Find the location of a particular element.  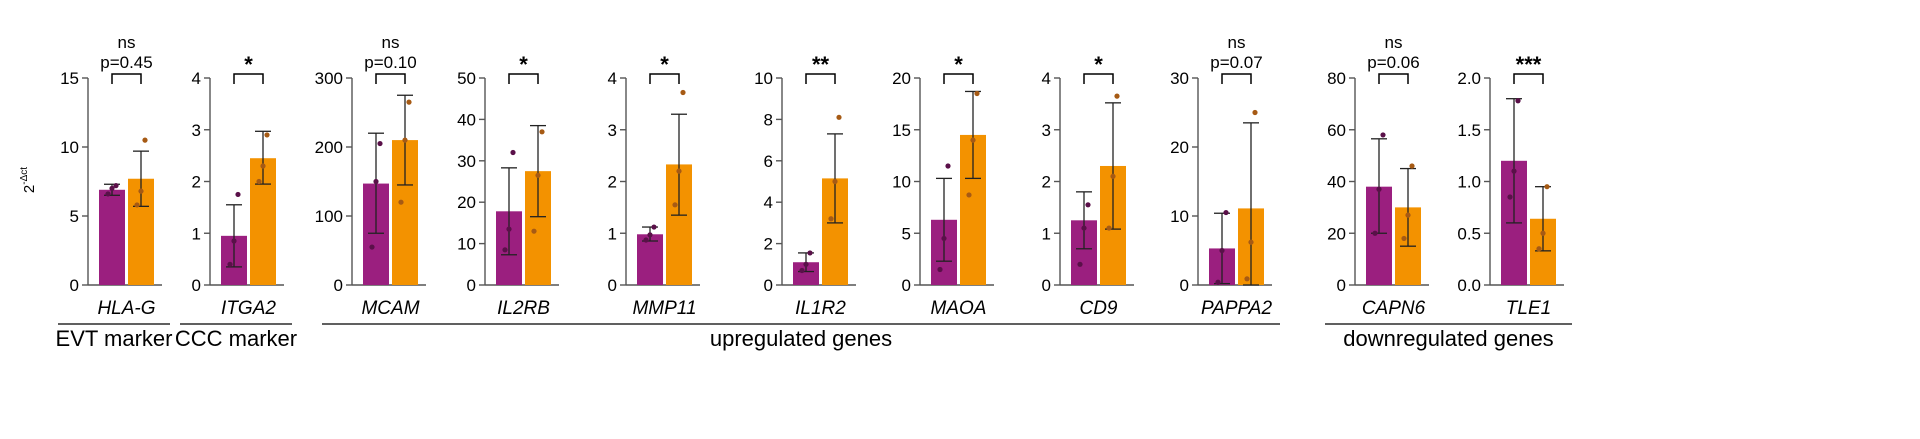

panel-capn6: 0 20 40 60 80 nsp=0.06 CAPN6 is located at coordinates (1378, 176).